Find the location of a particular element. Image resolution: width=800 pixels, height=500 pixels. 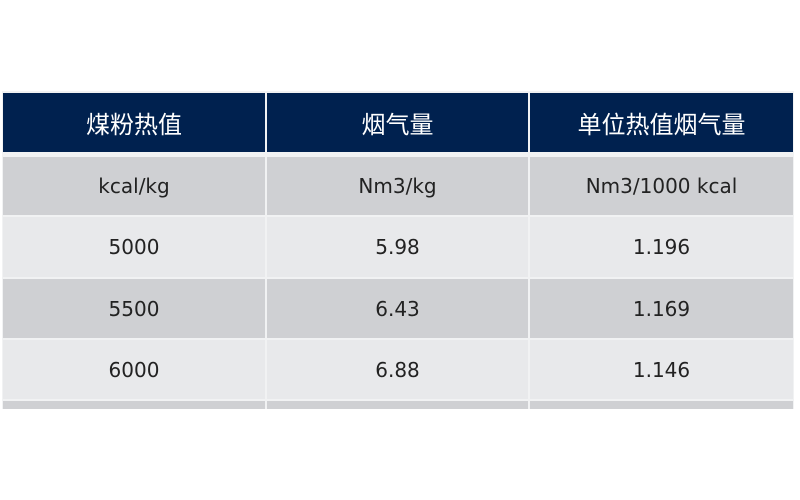

table-cell: 5.98 is located at coordinates (397, 247).